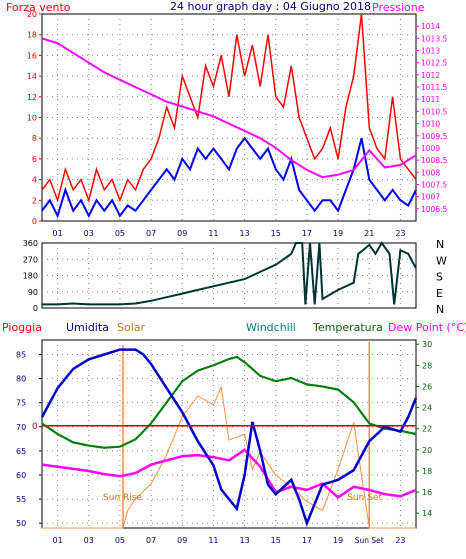 The image size is (466, 559). What do you see at coordinates (338, 233) in the screenshot?
I see `wind-x-tick-label: 19` at bounding box center [338, 233].